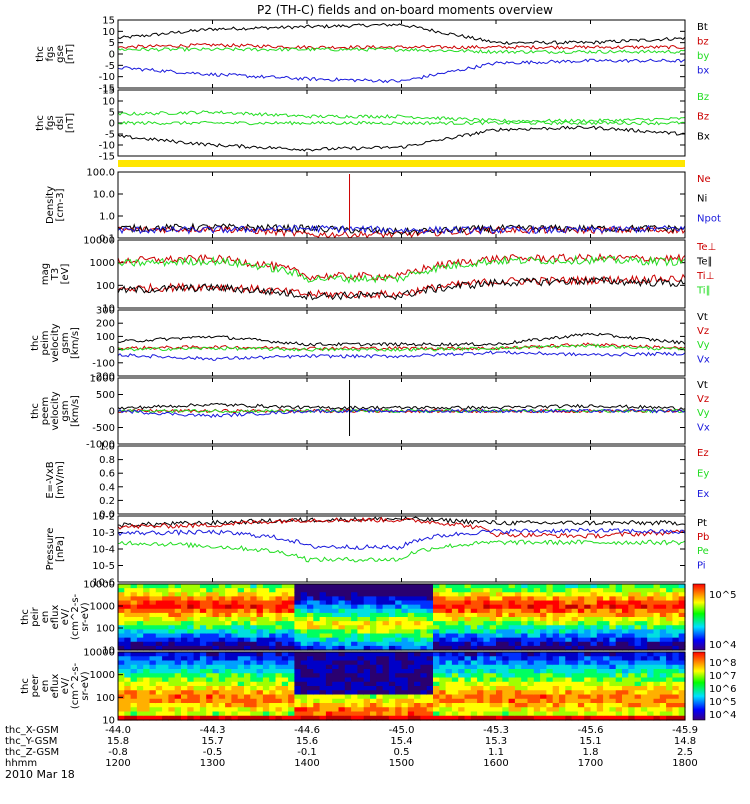 This screenshot has width=750, height=804. Describe the element at coordinates (212, 763) in the screenshot. I see `x-axis-value: 1300` at that location.